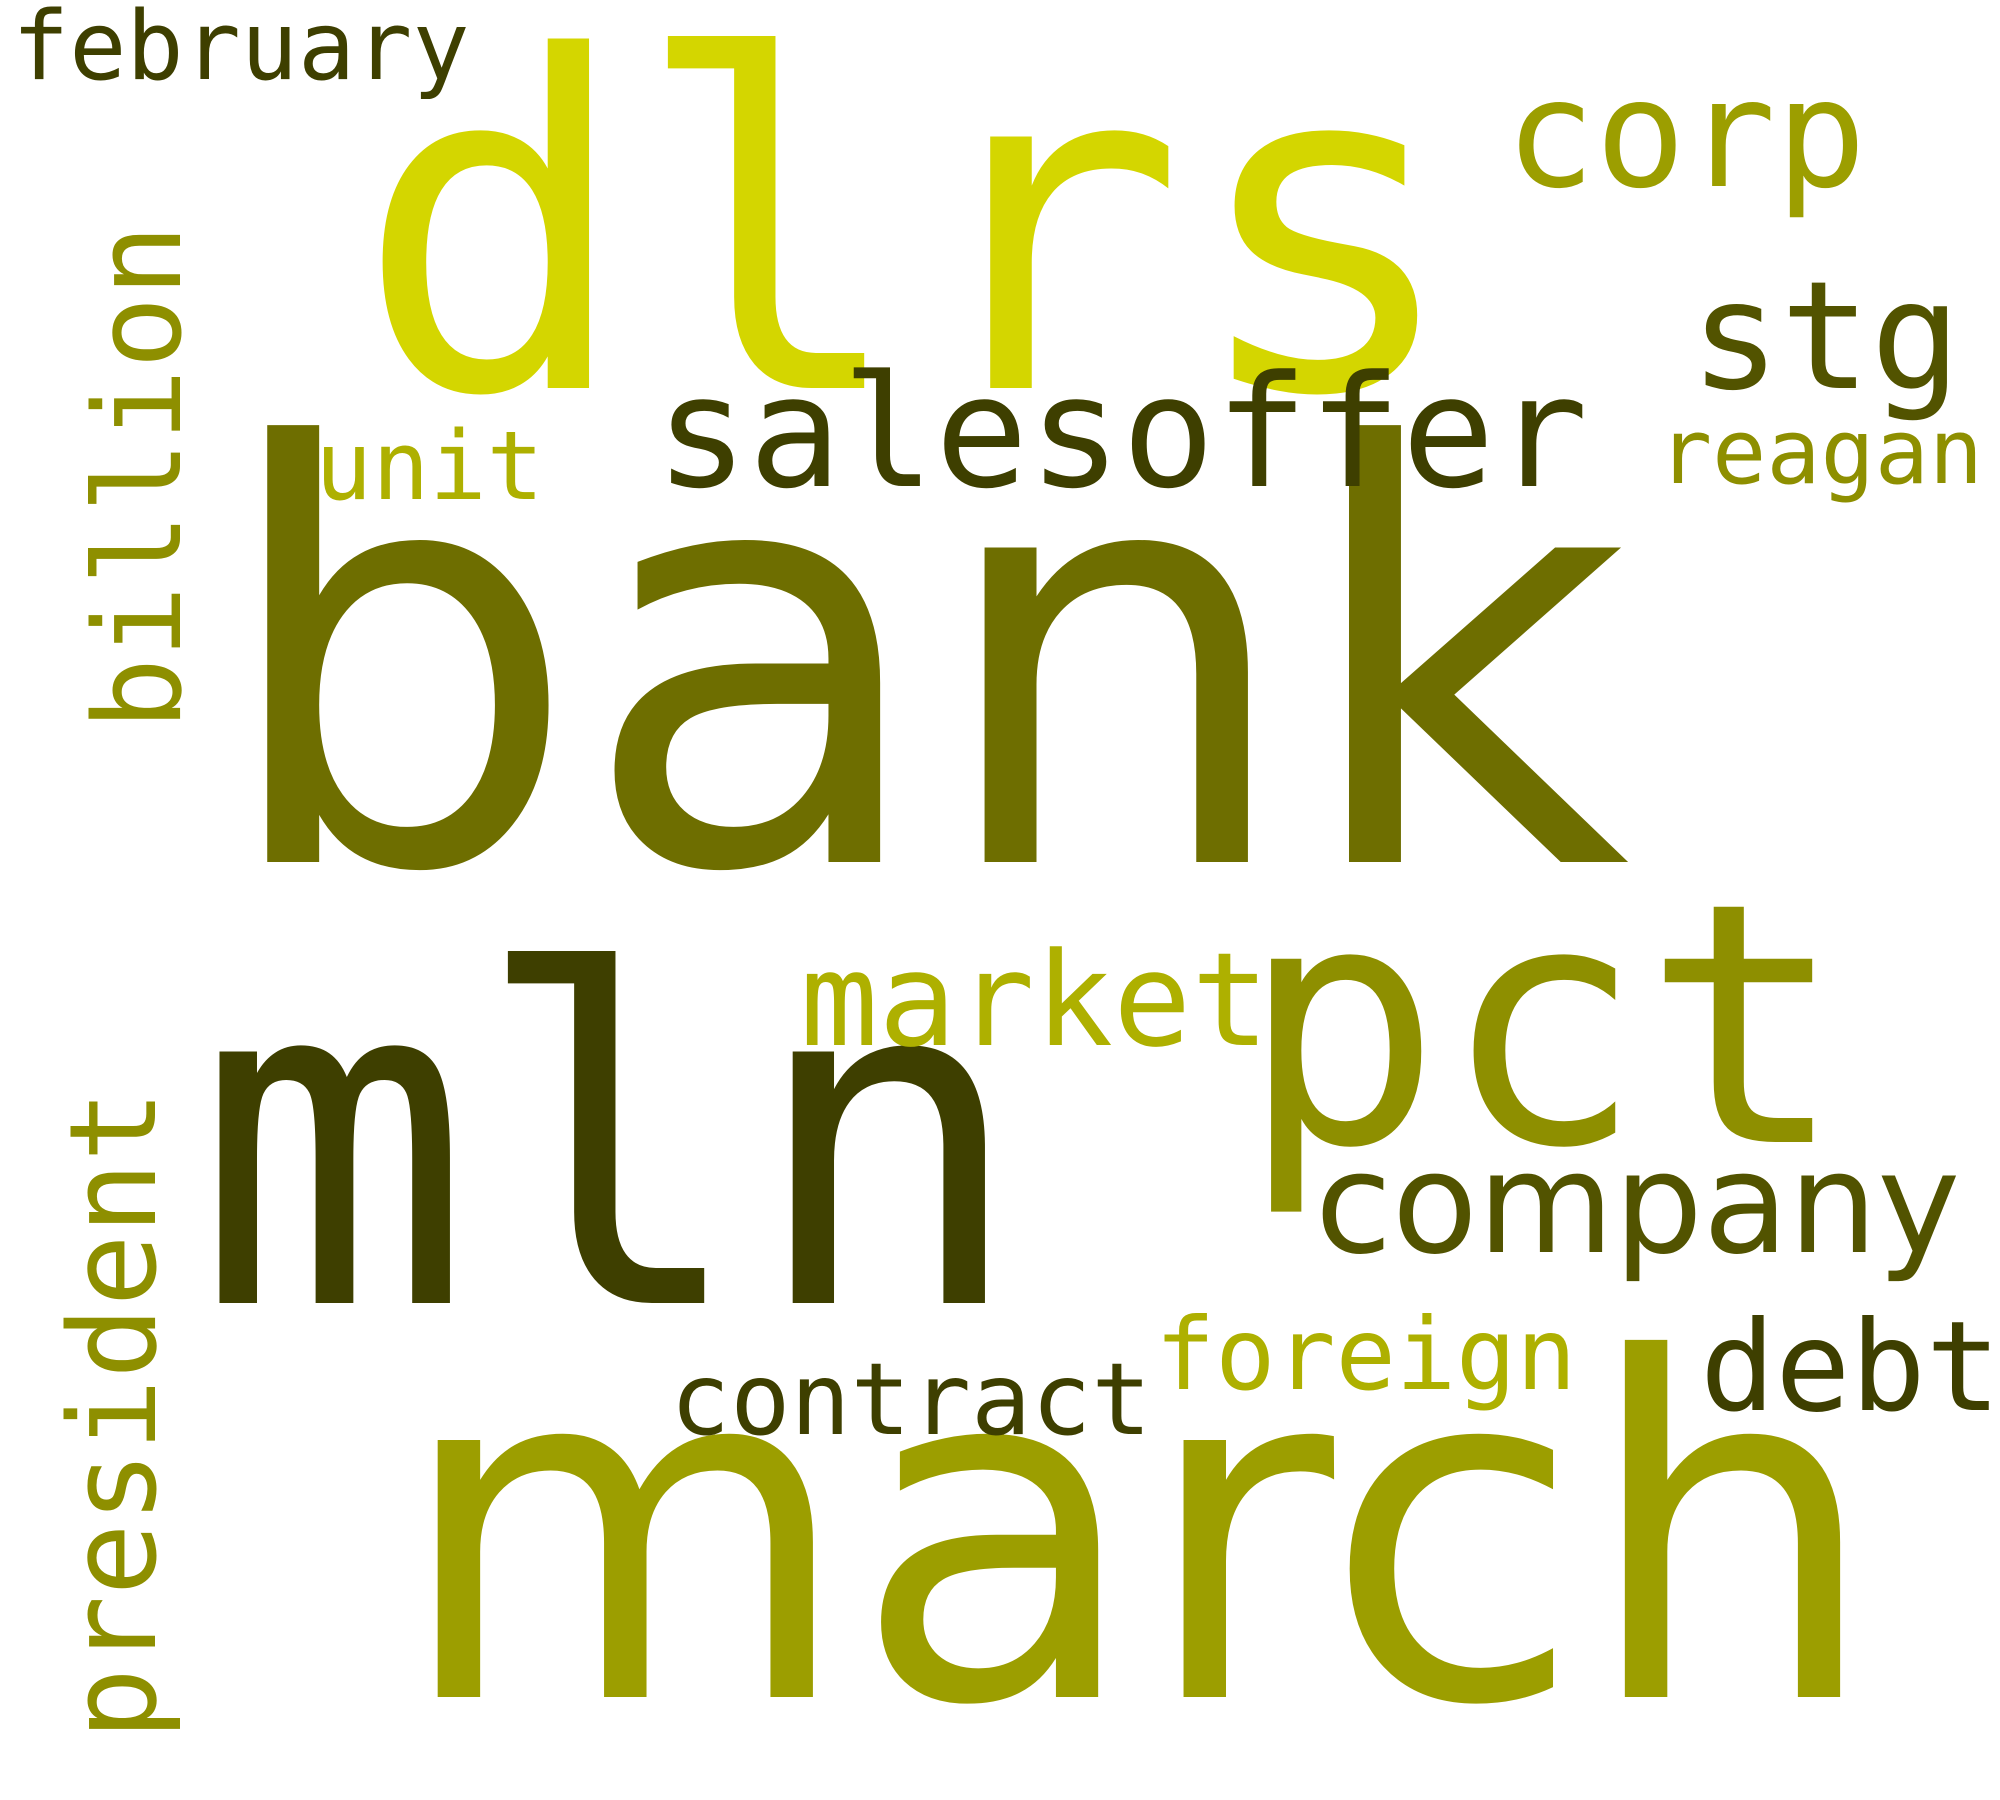 The width and height of the screenshot is (2000, 1800). I want to click on word-debt: debt, so click(1850, 1367).